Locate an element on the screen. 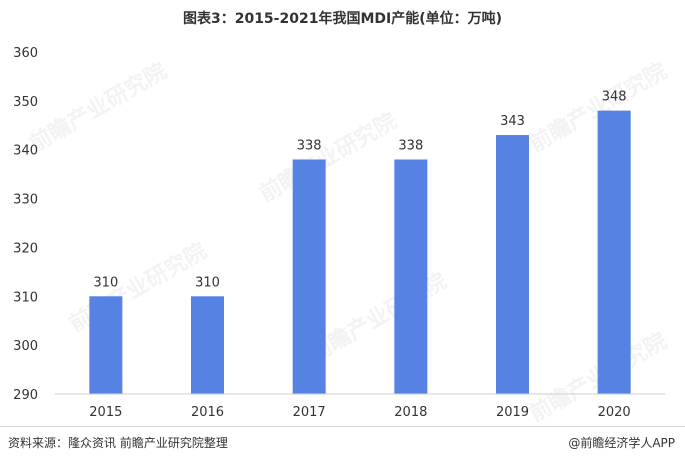 The width and height of the screenshot is (685, 462). y-tick-label: 330 is located at coordinates (25, 200).